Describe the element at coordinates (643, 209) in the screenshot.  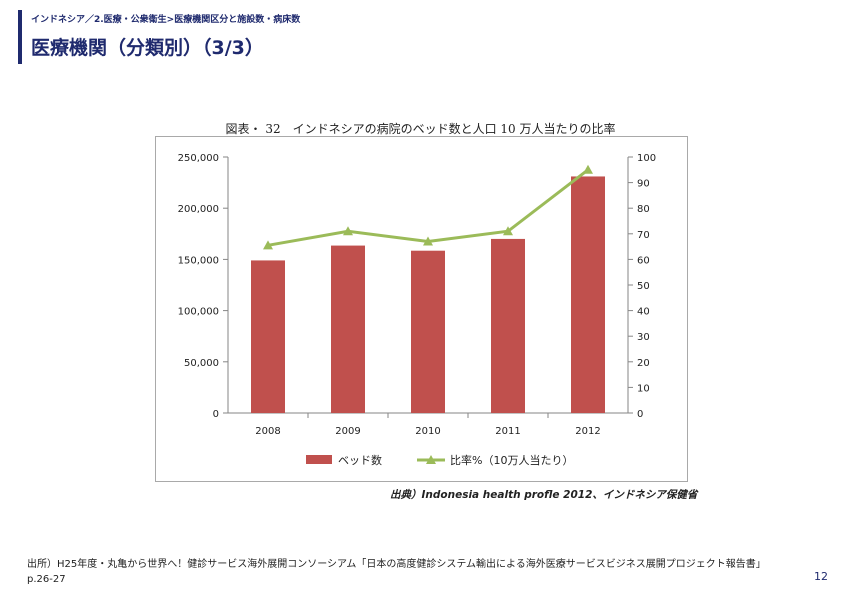
I see `y-right-tick-label: 80` at that location.